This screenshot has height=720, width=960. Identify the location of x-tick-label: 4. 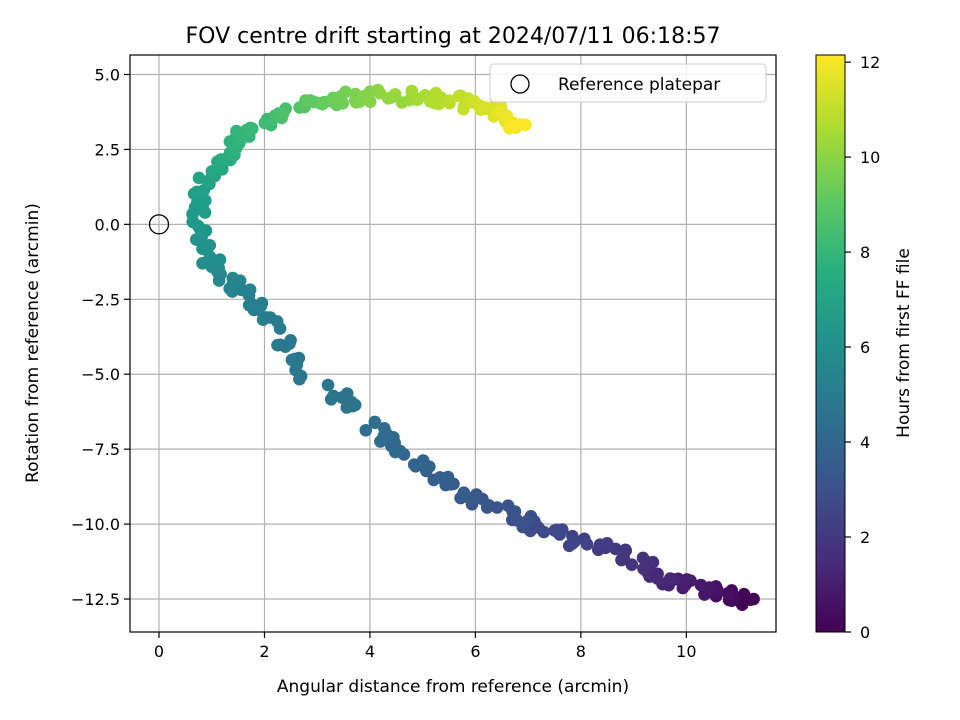
(370, 651).